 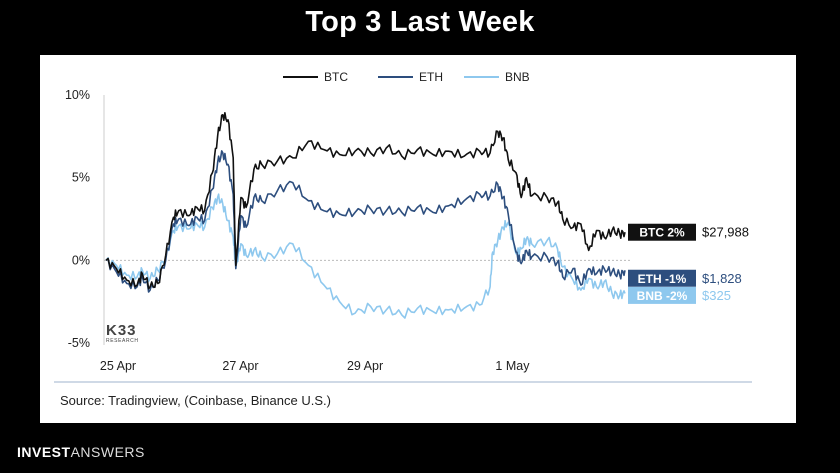 What do you see at coordinates (517, 77) in the screenshot?
I see `legend-label: BNB` at bounding box center [517, 77].